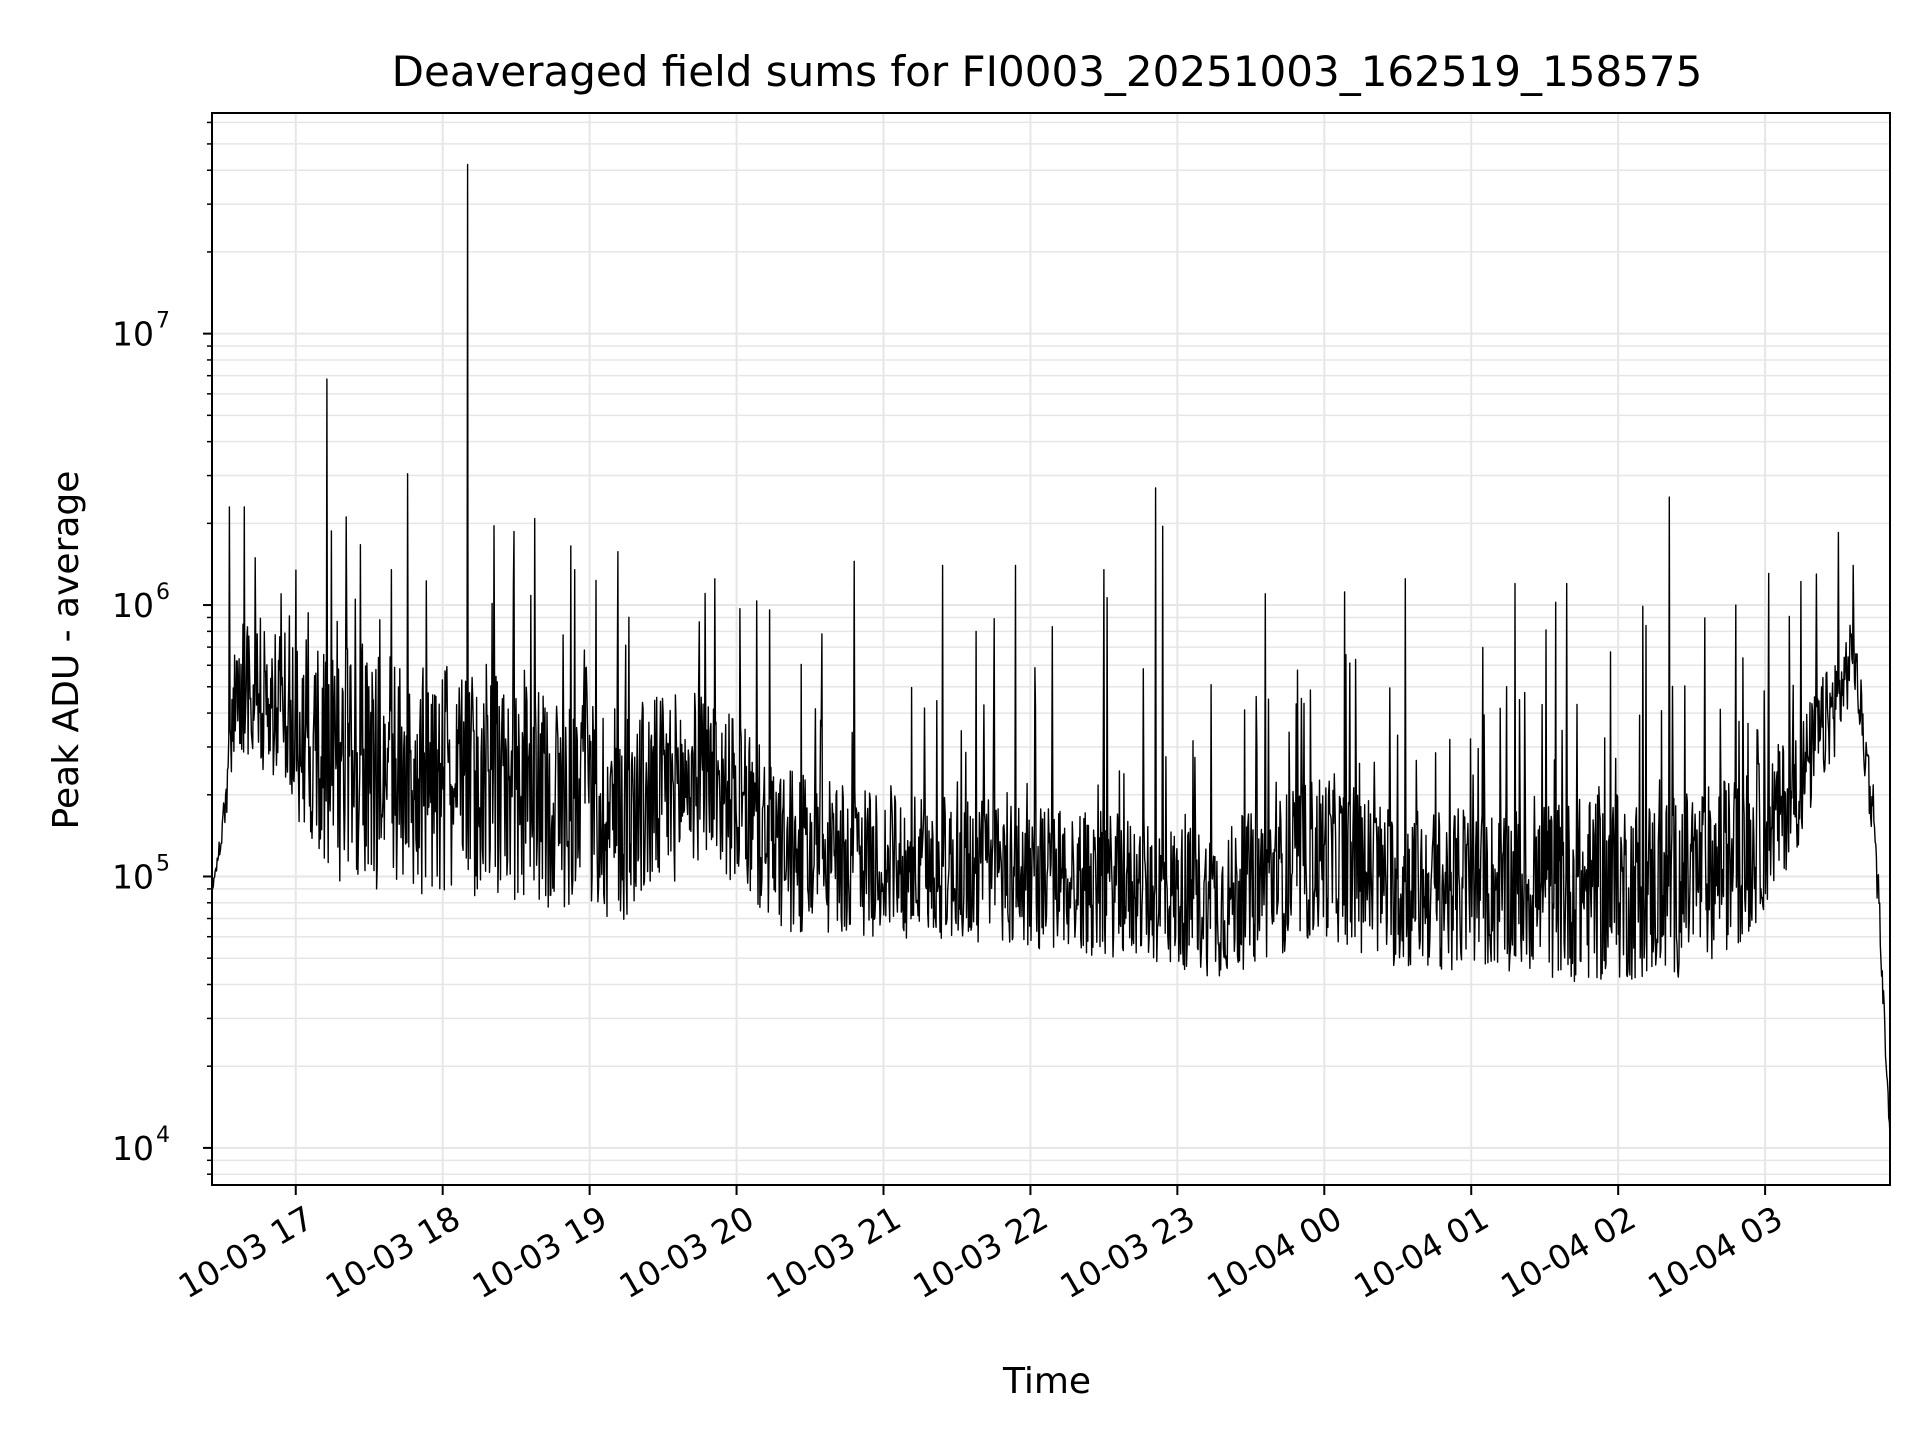 Image resolution: width=1920 pixels, height=1440 pixels. What do you see at coordinates (246, 1252) in the screenshot?
I see `x-tick-label: 10-03 17` at bounding box center [246, 1252].